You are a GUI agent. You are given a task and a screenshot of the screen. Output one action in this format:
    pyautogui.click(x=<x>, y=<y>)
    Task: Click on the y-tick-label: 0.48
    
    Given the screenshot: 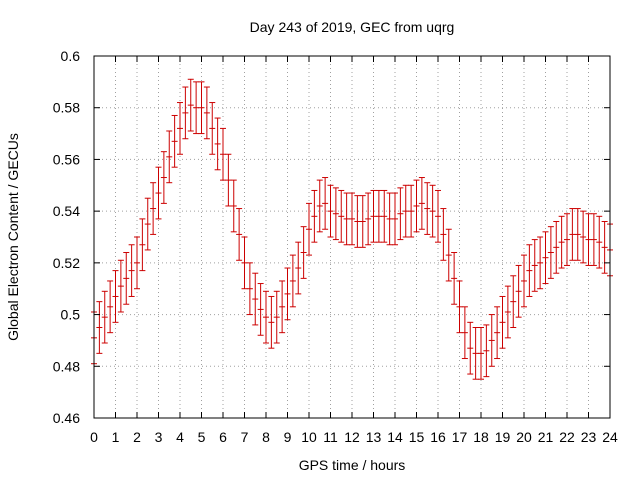 What is the action you would take?
    pyautogui.click(x=66, y=366)
    